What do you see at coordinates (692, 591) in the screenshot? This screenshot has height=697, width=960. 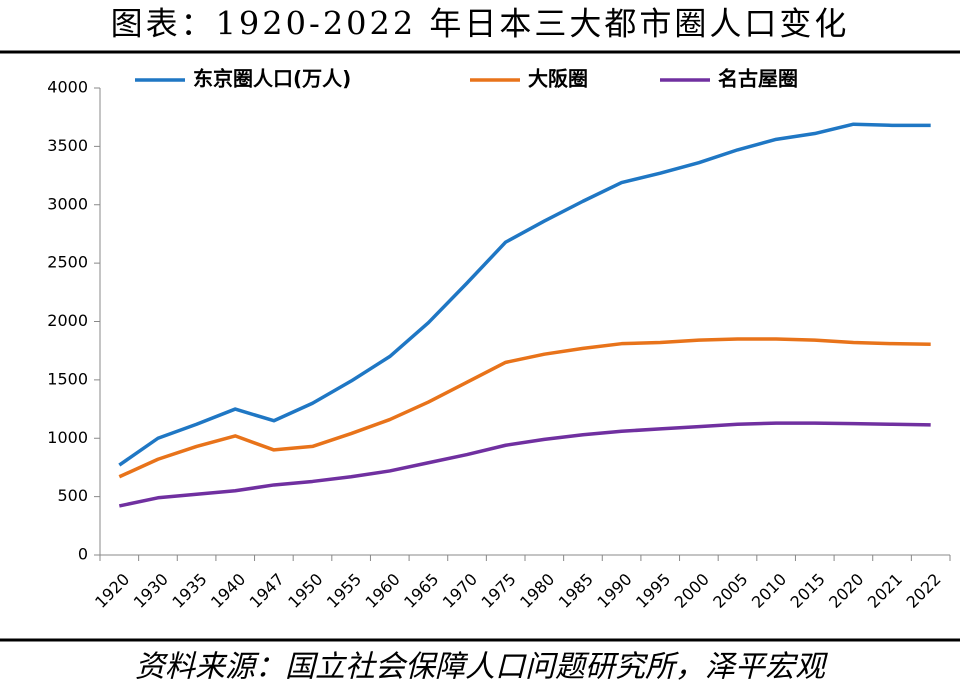 I see `x-tick-label: 2000` at bounding box center [692, 591].